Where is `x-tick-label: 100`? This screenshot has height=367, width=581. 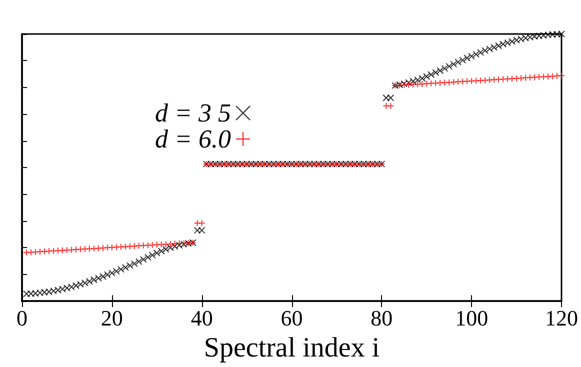 x-tick-label: 100 is located at coordinates (471, 318).